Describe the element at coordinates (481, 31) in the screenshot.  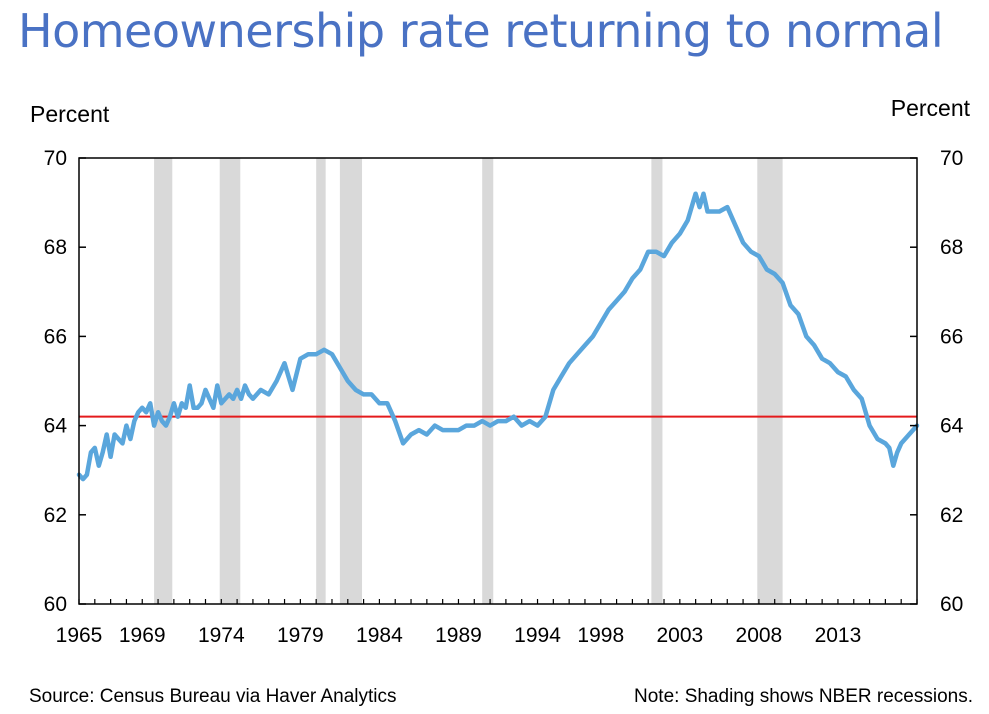
I see `chart-title: Homeownership rate returning to normal` at that location.